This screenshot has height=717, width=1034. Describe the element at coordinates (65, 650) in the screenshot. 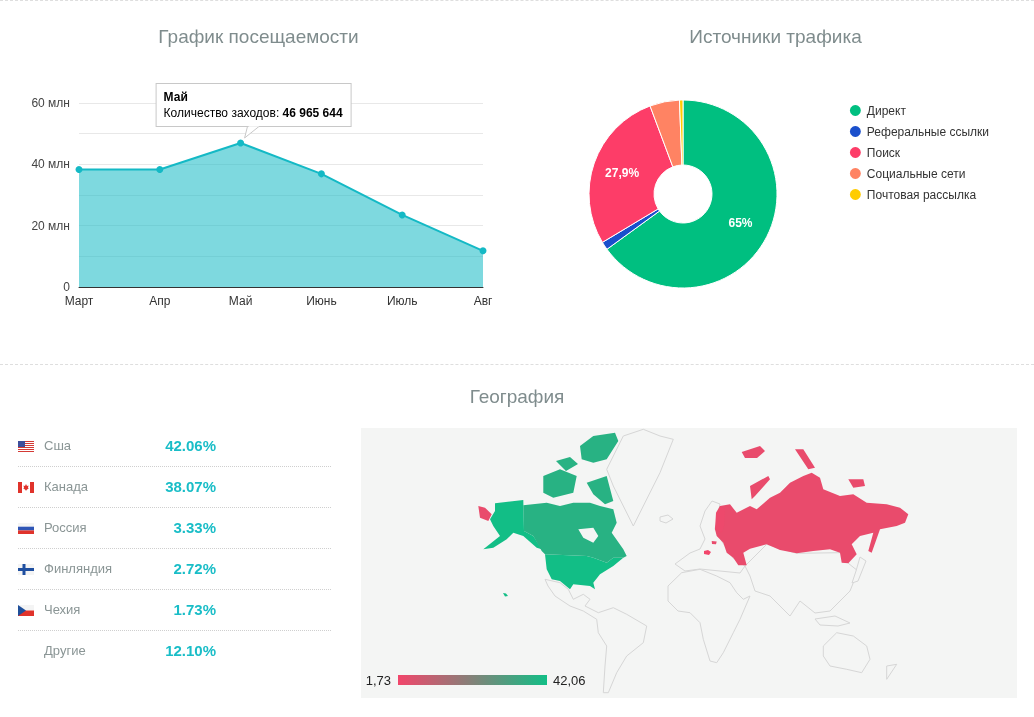

I see `category-label: Другие` at that location.